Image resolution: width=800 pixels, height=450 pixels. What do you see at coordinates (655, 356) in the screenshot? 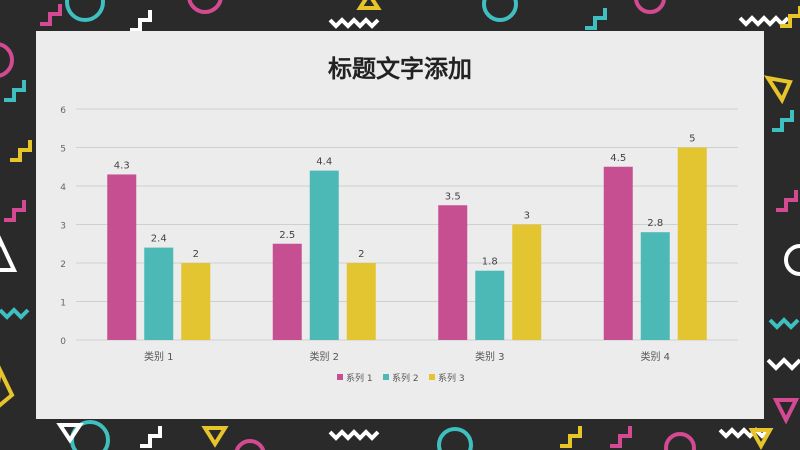
I see `x-tick-label: 类别 4` at bounding box center [655, 356].